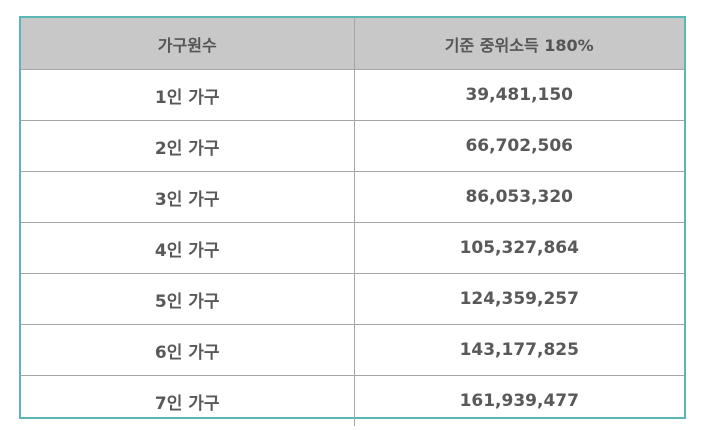  I want to click on table-row: 7인 가구 161,939,477, so click(352, 400).